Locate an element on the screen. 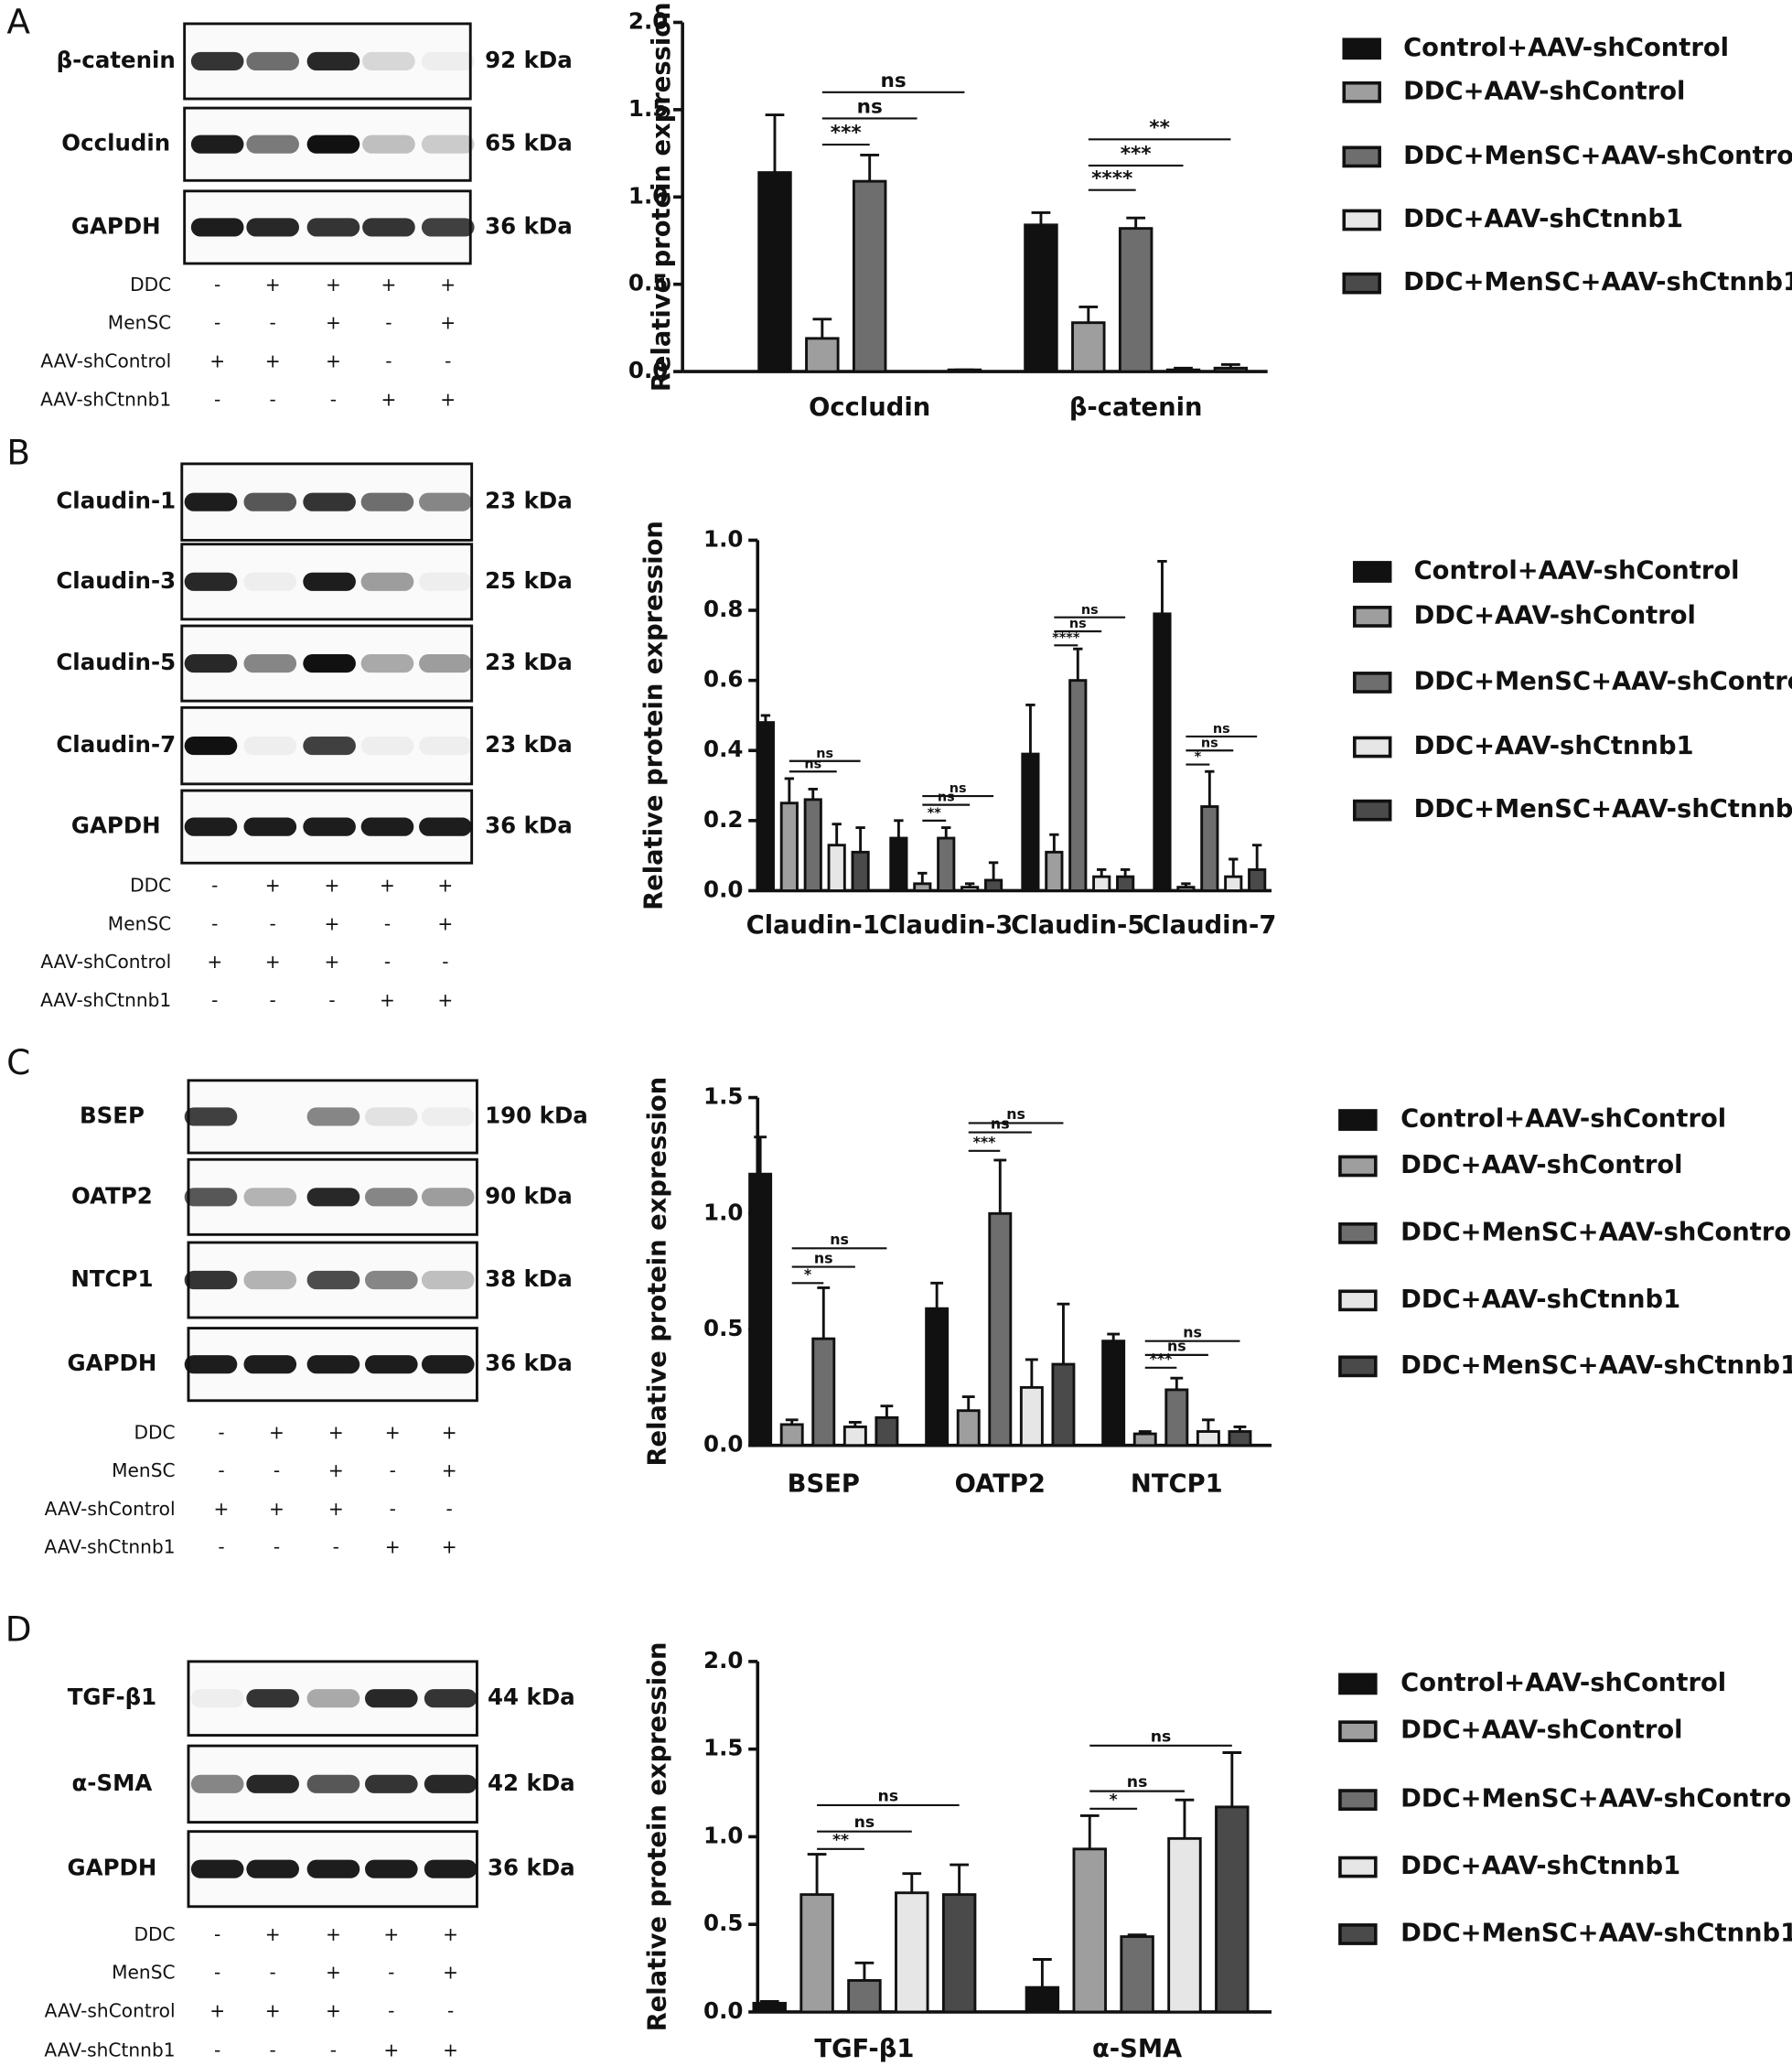  protein-label: Claudin-3 is located at coordinates (116, 581).